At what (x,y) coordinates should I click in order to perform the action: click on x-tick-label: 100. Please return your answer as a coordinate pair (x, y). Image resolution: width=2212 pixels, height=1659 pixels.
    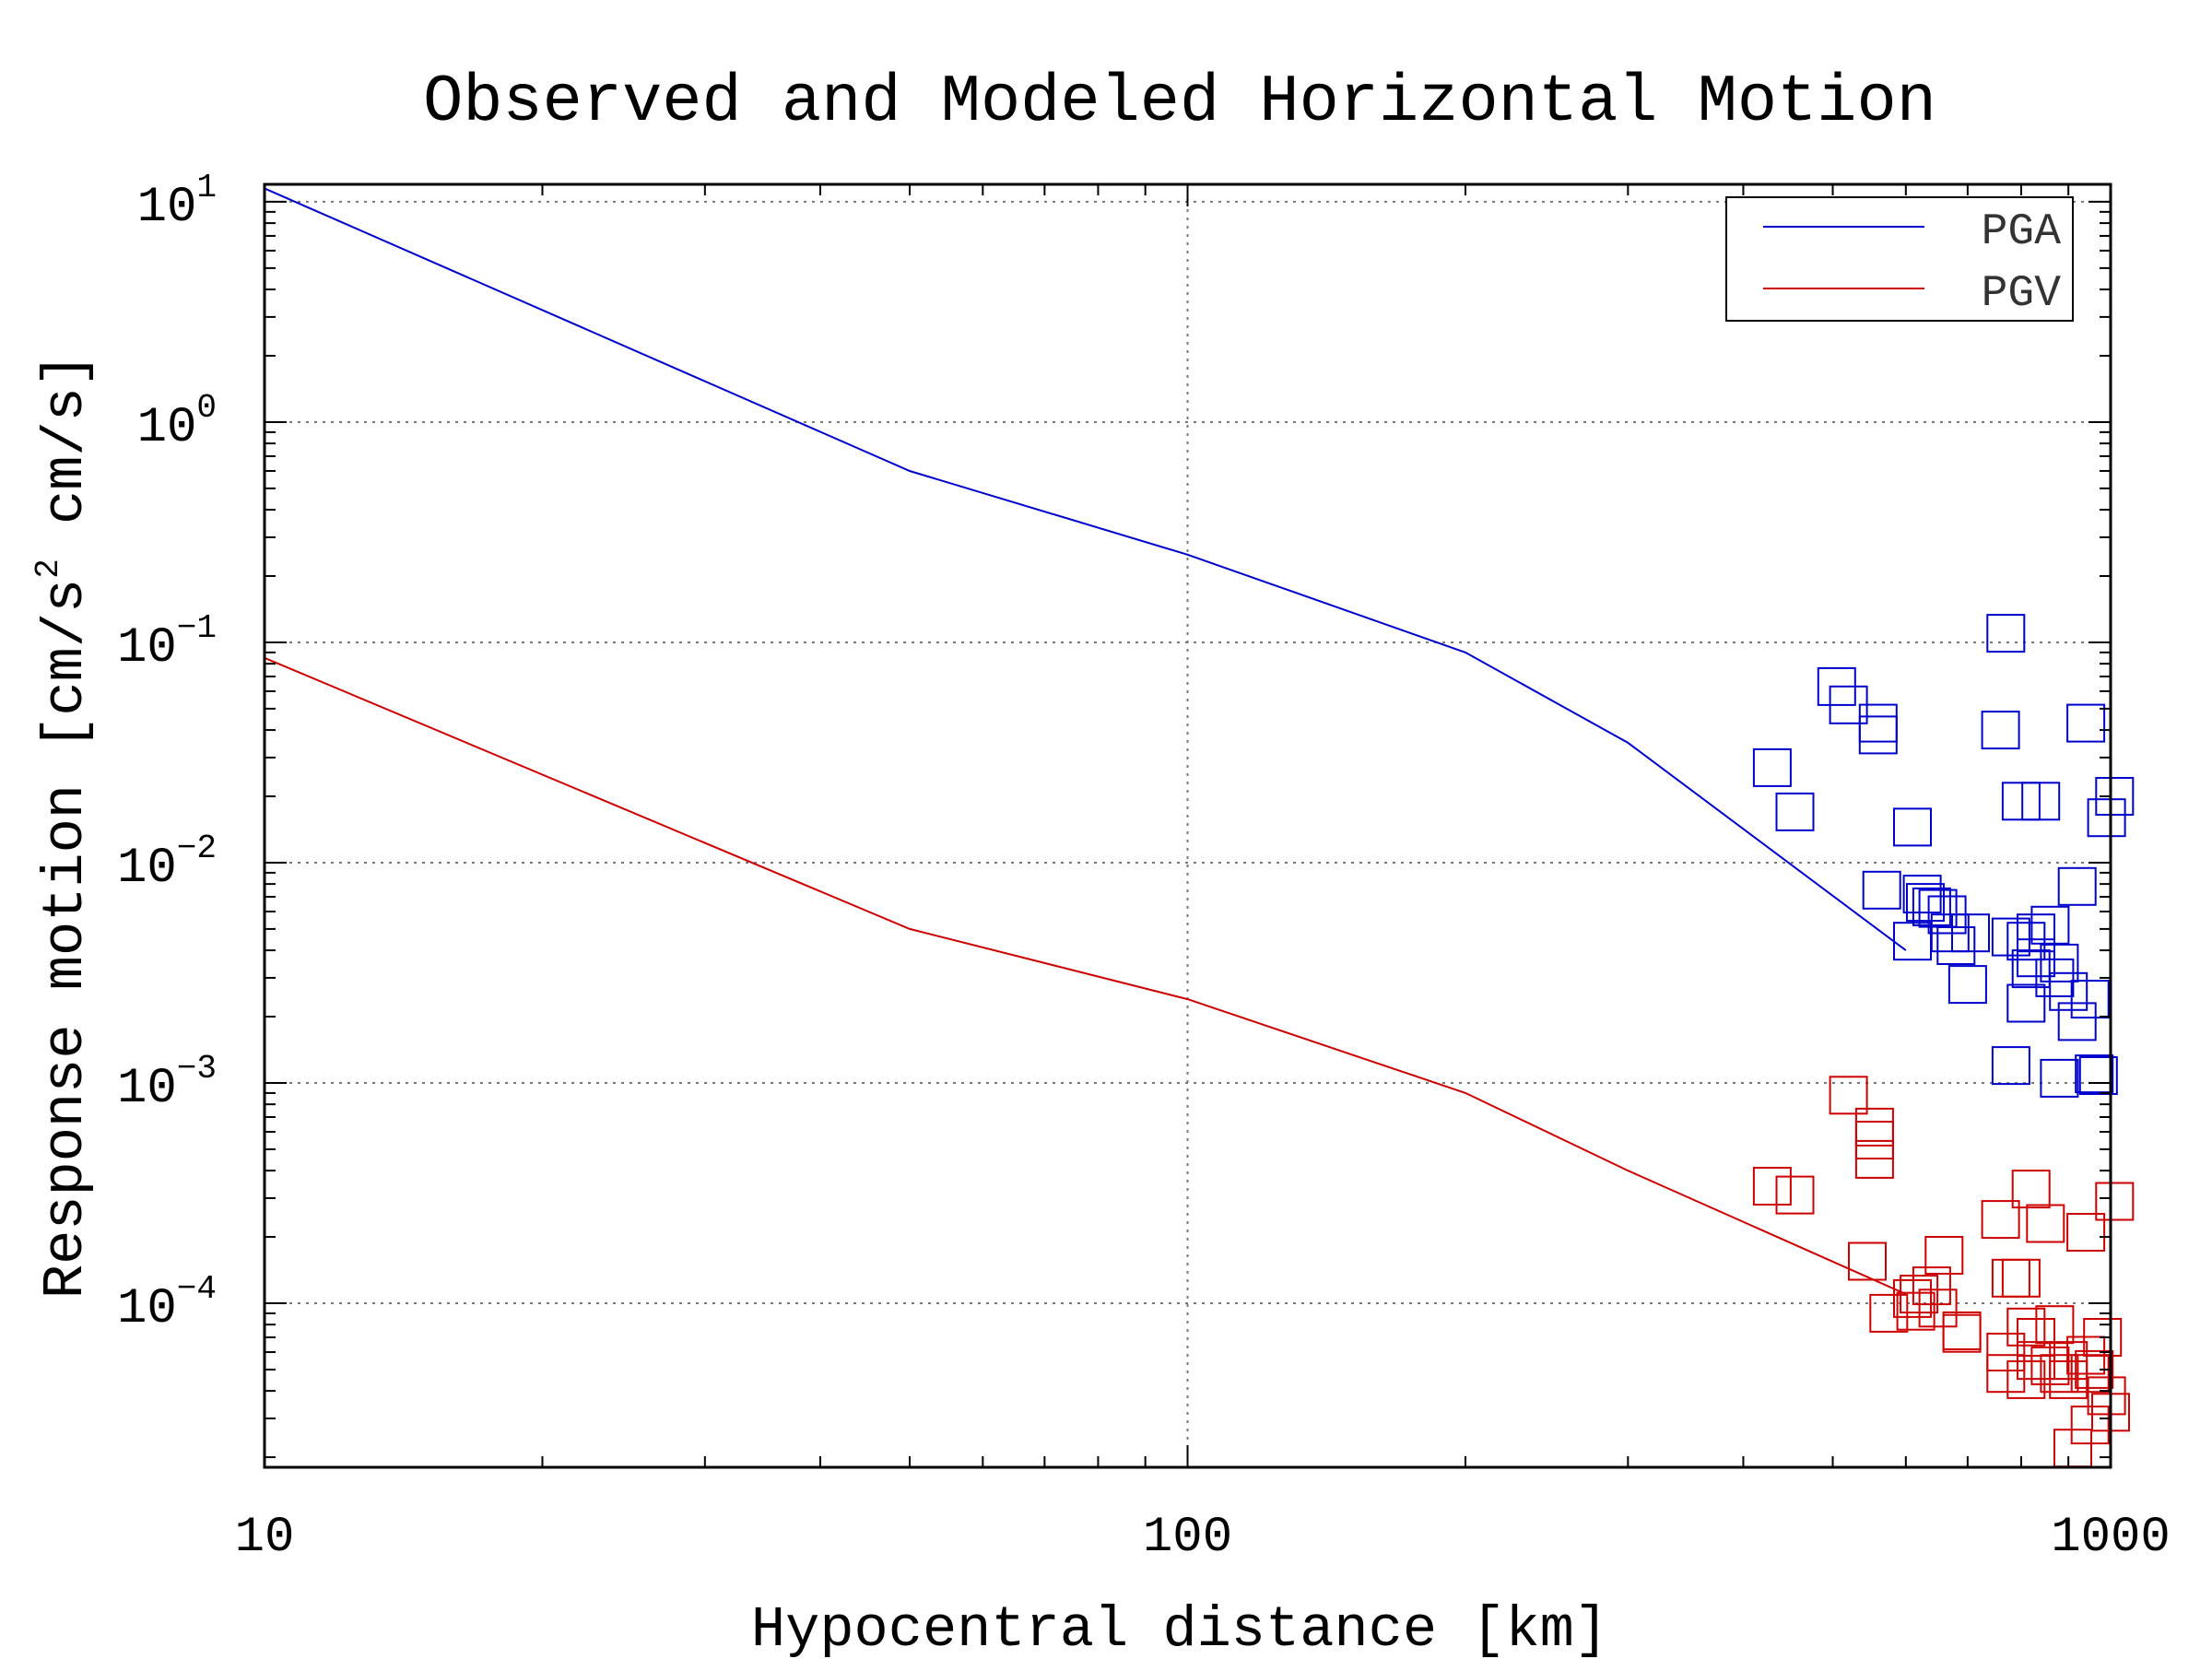
    Looking at the image, I should click on (1187, 1538).